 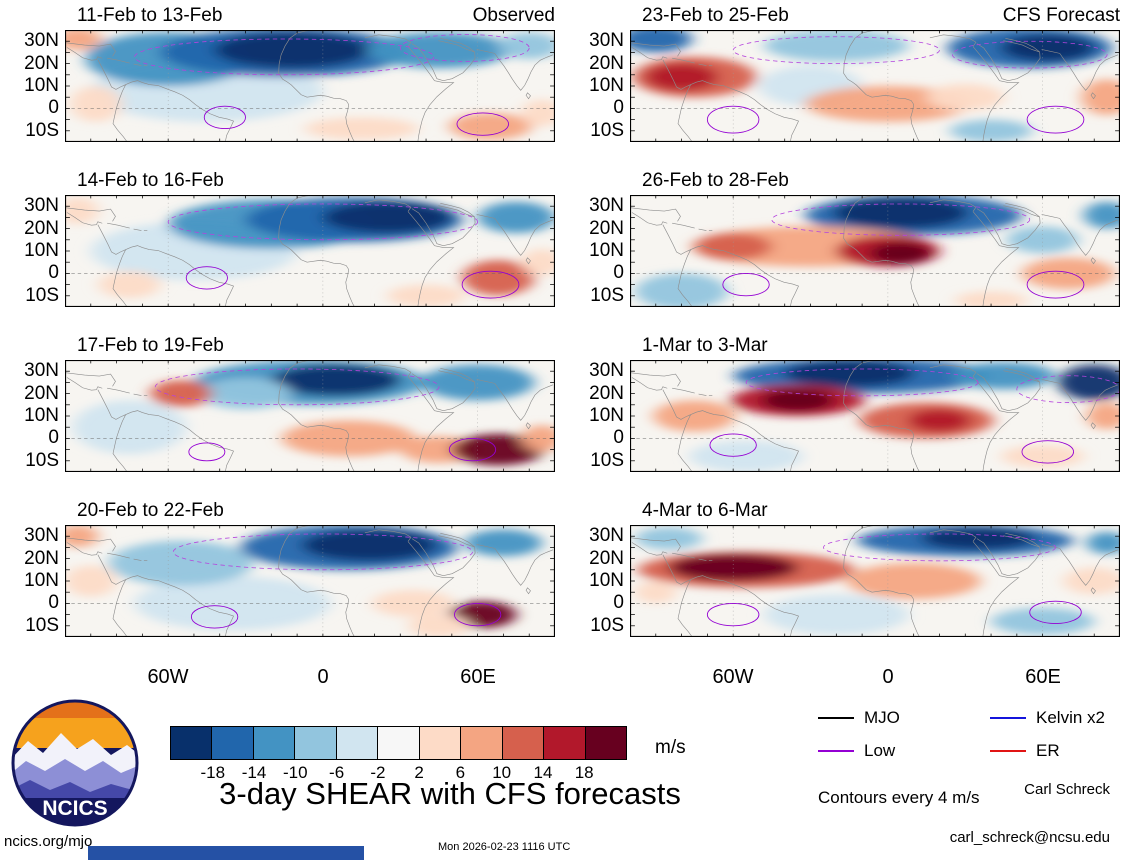 What do you see at coordinates (310, 17) in the screenshot?
I see `panel-title-row: 11-Feb to 13-Feb Observed` at bounding box center [310, 17].